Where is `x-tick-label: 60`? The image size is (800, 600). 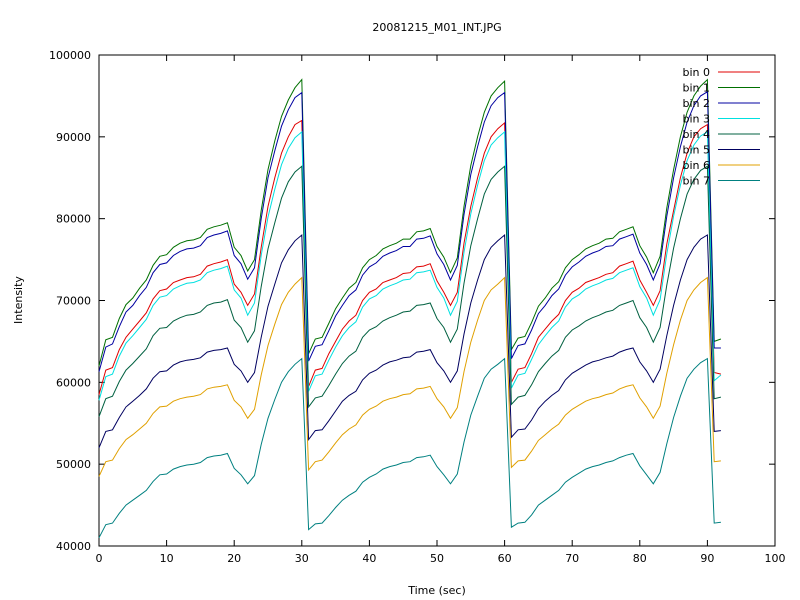 x-tick-label: 60 is located at coordinates (505, 558).